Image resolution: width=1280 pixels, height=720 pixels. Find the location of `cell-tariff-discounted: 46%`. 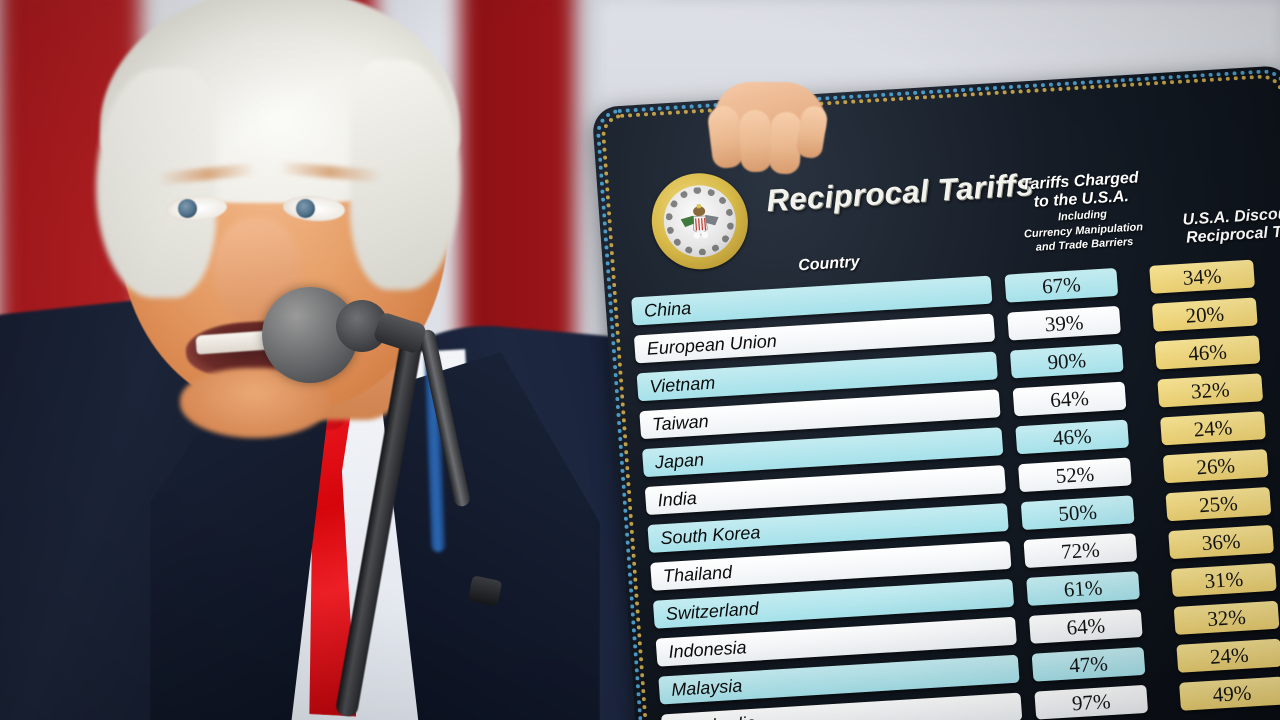

cell-tariff-discounted: 46% is located at coordinates (1207, 352).